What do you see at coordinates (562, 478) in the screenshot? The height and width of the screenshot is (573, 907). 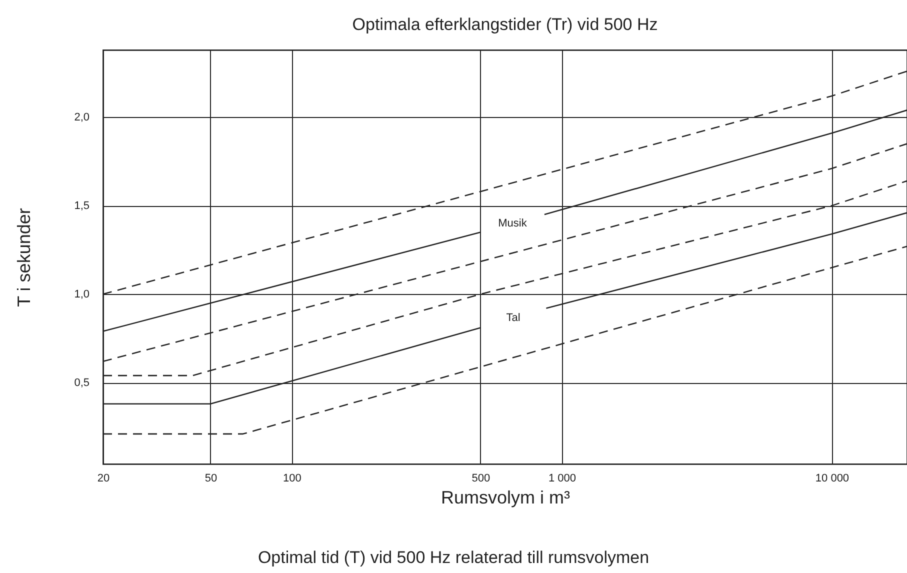 I see `x-tick-label: 1 000` at bounding box center [562, 478].